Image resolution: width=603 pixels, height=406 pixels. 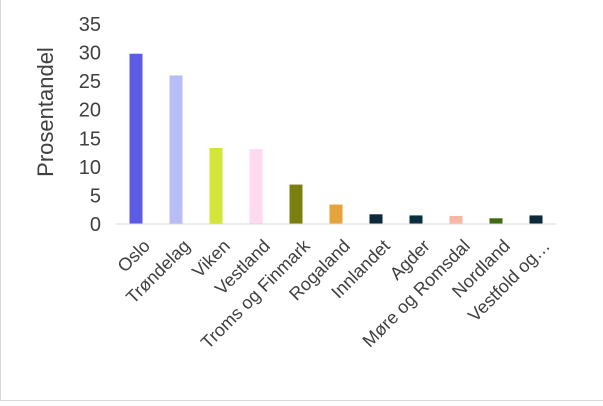 What do you see at coordinates (90, 54) in the screenshot?
I see `y-tick-label: 30` at bounding box center [90, 54].